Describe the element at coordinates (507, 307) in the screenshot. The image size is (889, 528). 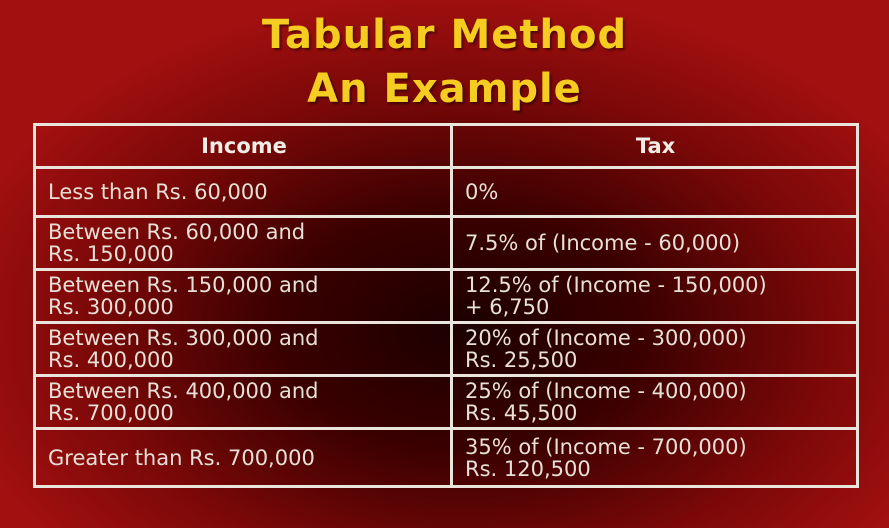
I see `tax-text: + 6,750` at that location.